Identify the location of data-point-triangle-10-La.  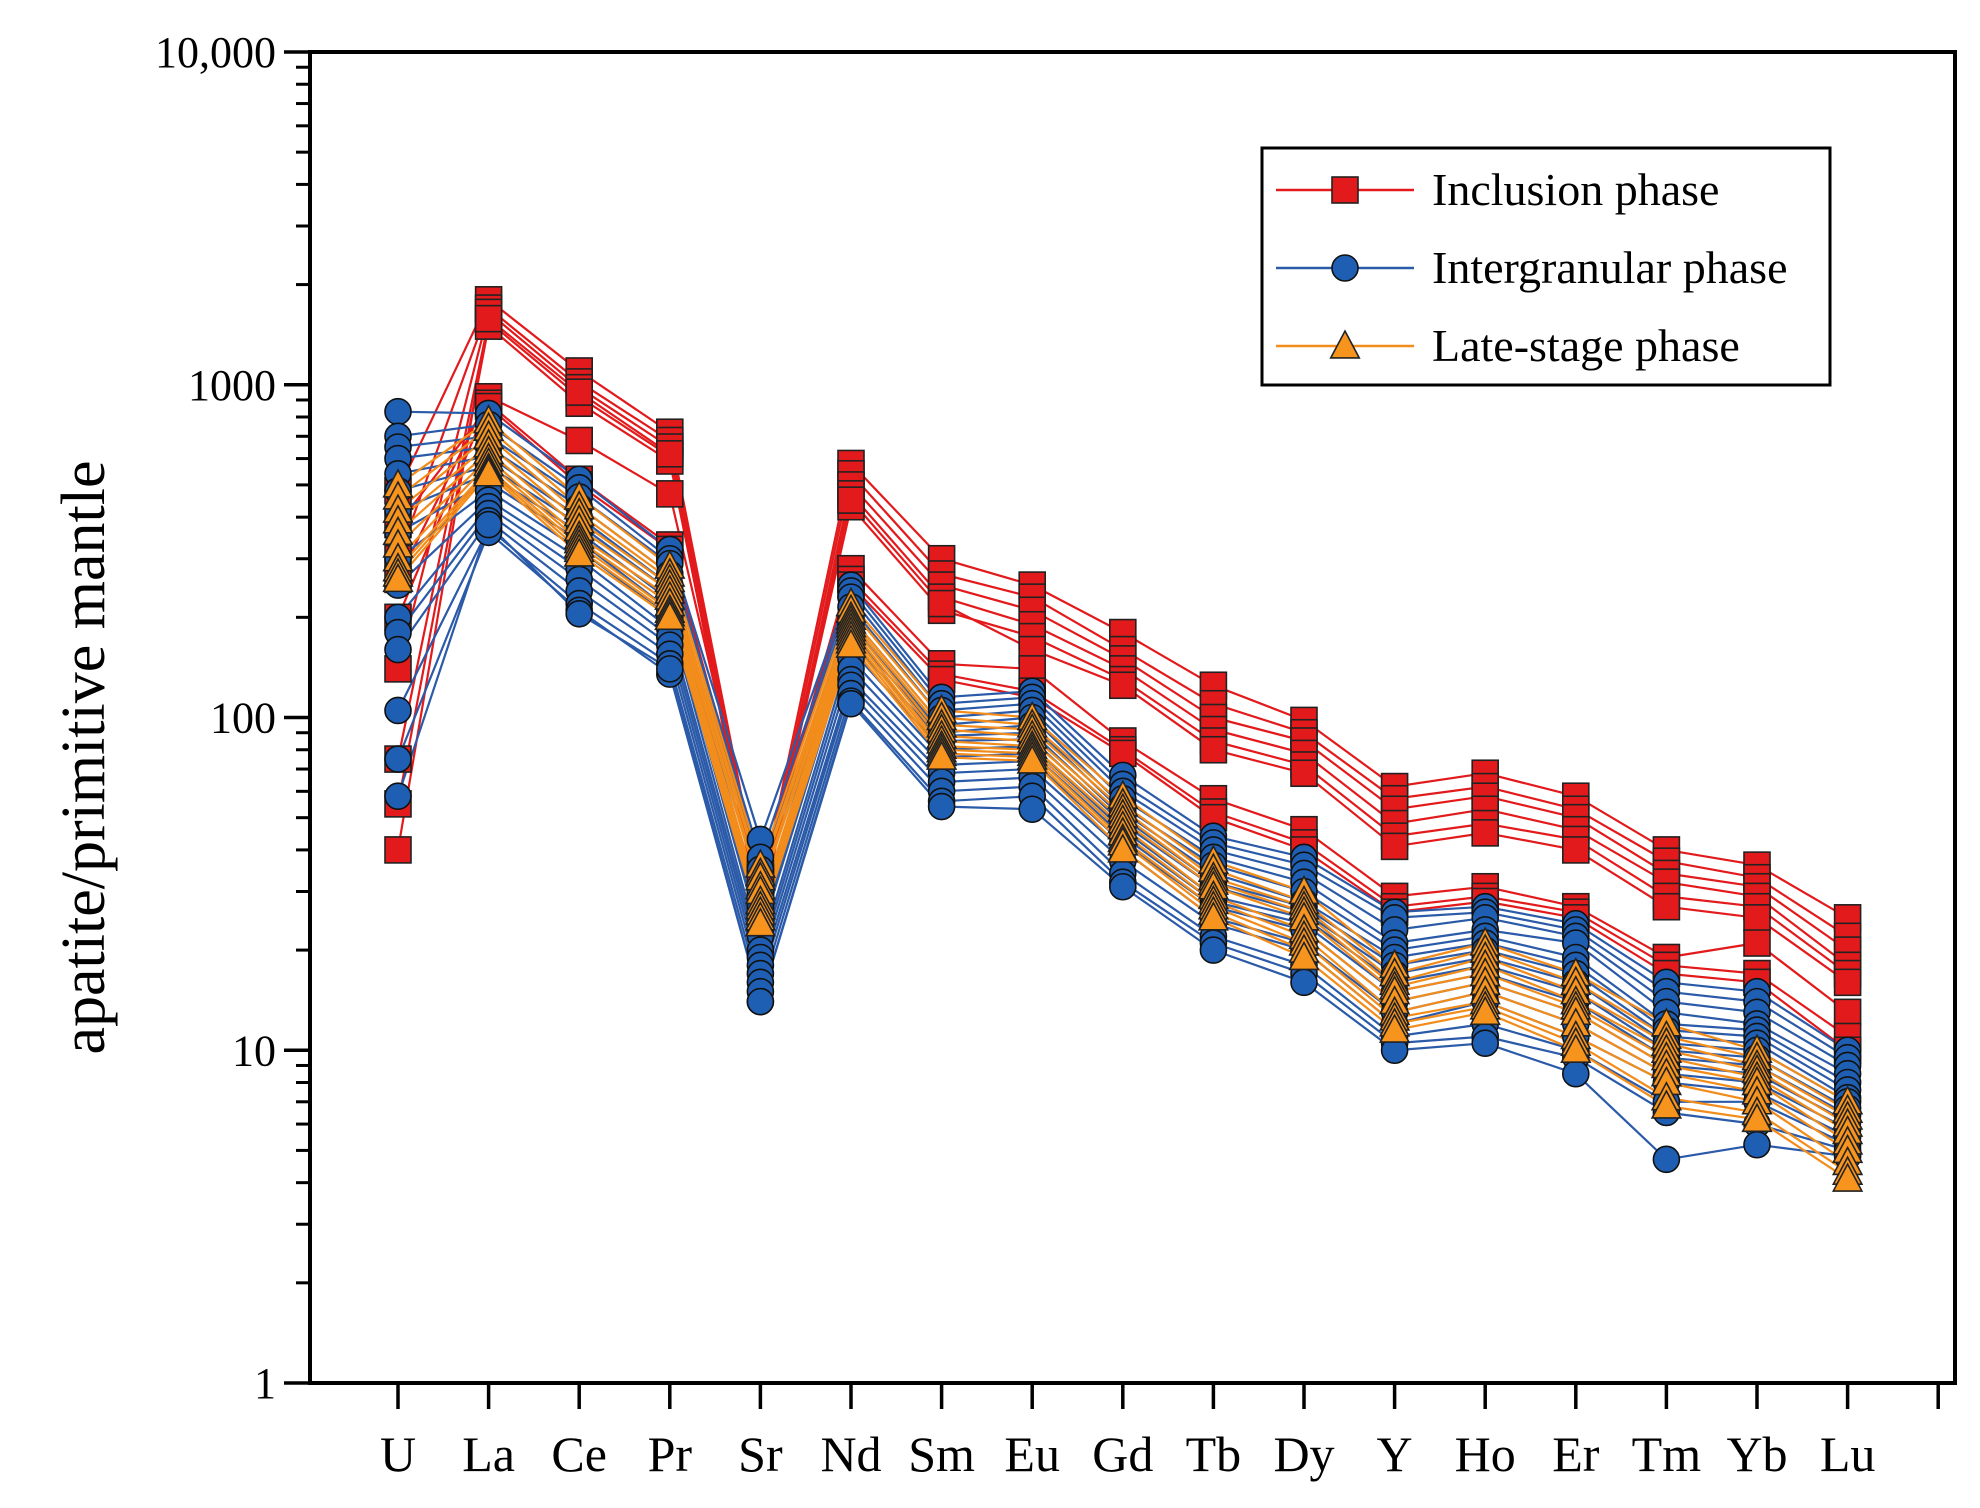
(488, 472).